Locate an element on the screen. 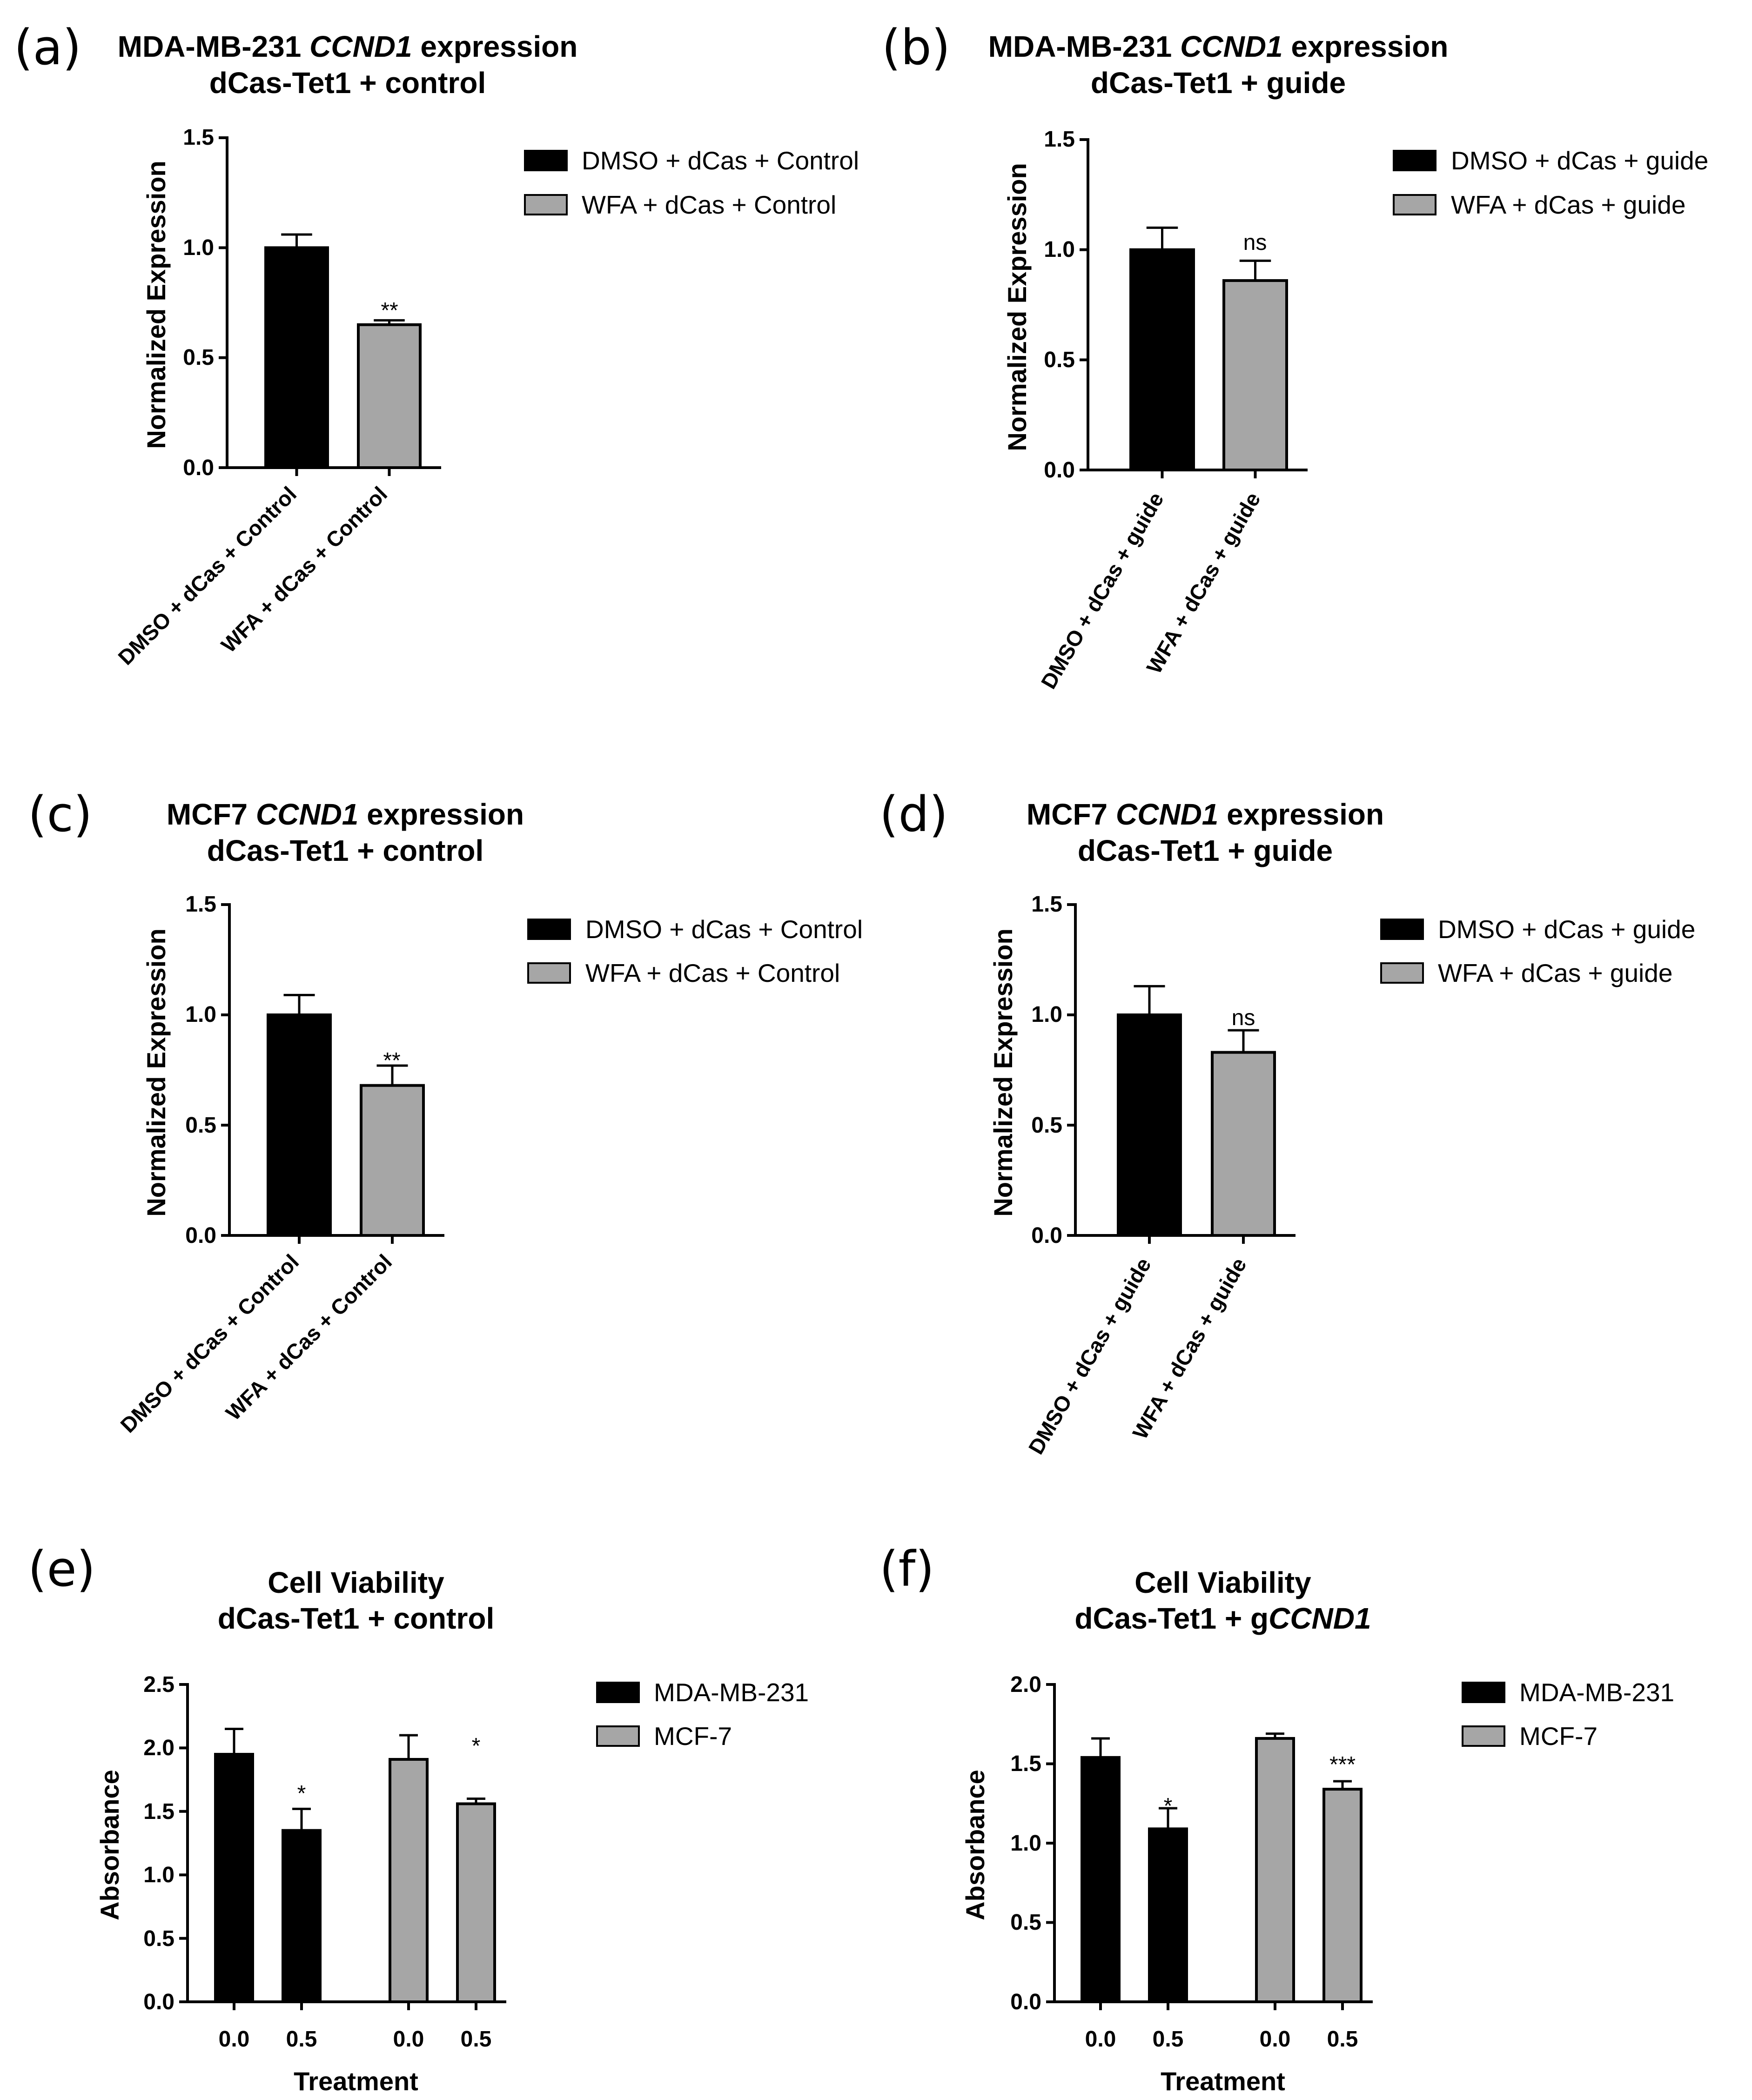 This screenshot has height=2100, width=1752. y-tick-label: 1.0 is located at coordinates (201, 1014).